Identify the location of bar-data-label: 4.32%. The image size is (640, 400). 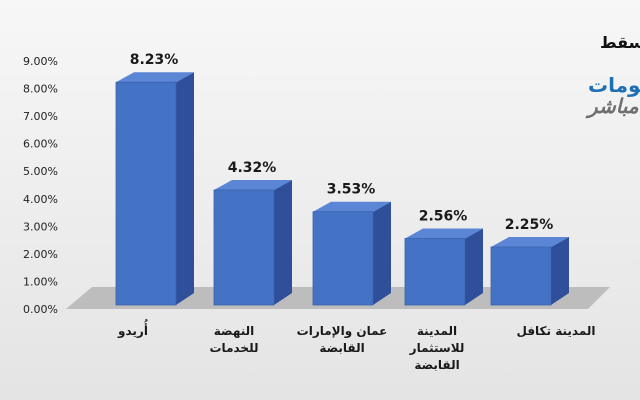
(252, 168).